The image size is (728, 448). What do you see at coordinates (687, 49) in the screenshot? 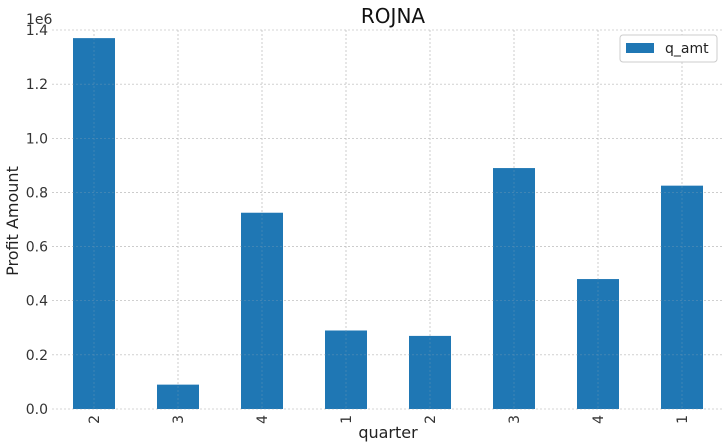
I see `legend-label: q_amt` at bounding box center [687, 49].